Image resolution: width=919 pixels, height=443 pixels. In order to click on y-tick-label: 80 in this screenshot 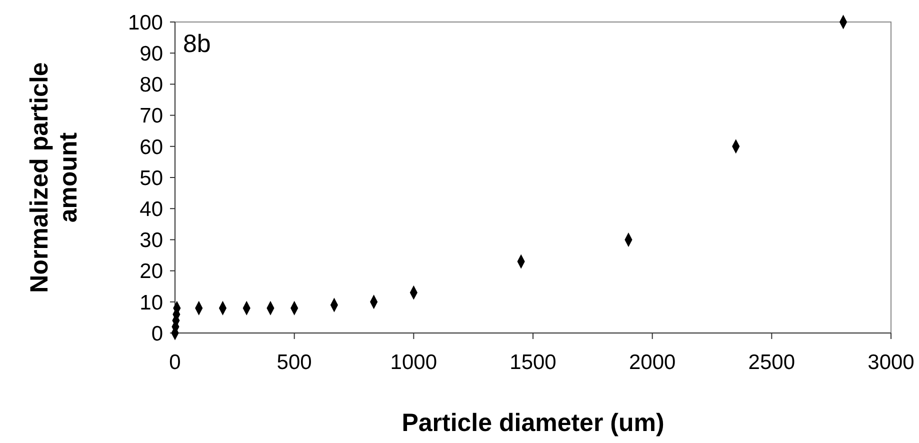, I will do `click(151, 85)`.